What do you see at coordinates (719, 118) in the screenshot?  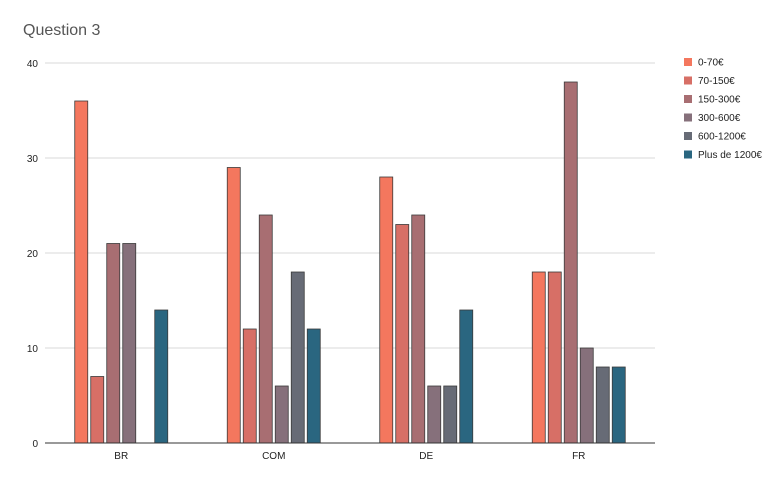 I see `legend-label: 300-600€` at bounding box center [719, 118].